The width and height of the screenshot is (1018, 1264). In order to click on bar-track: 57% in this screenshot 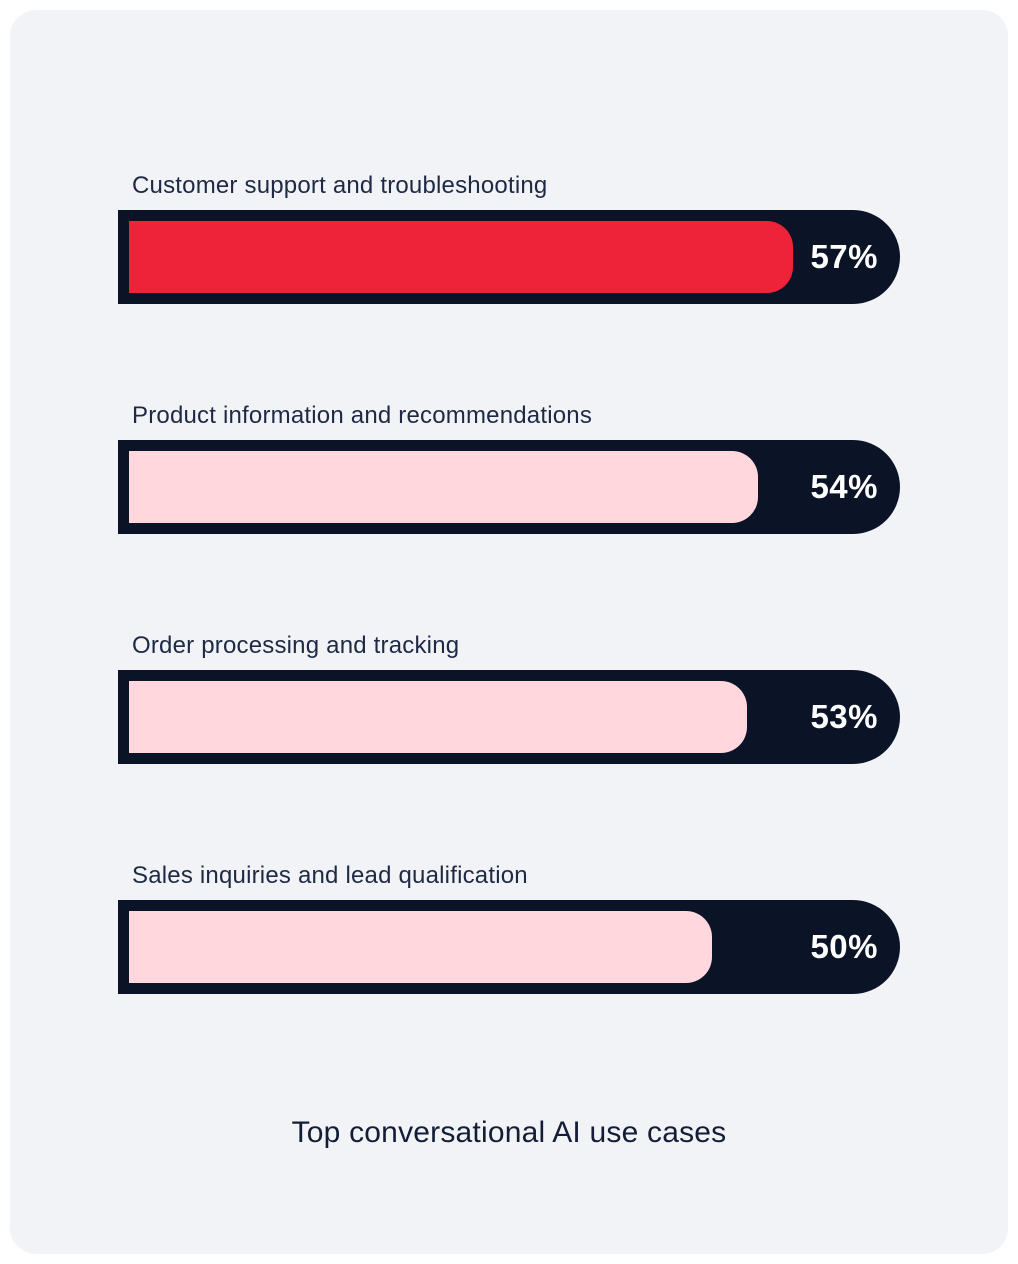, I will do `click(509, 257)`.